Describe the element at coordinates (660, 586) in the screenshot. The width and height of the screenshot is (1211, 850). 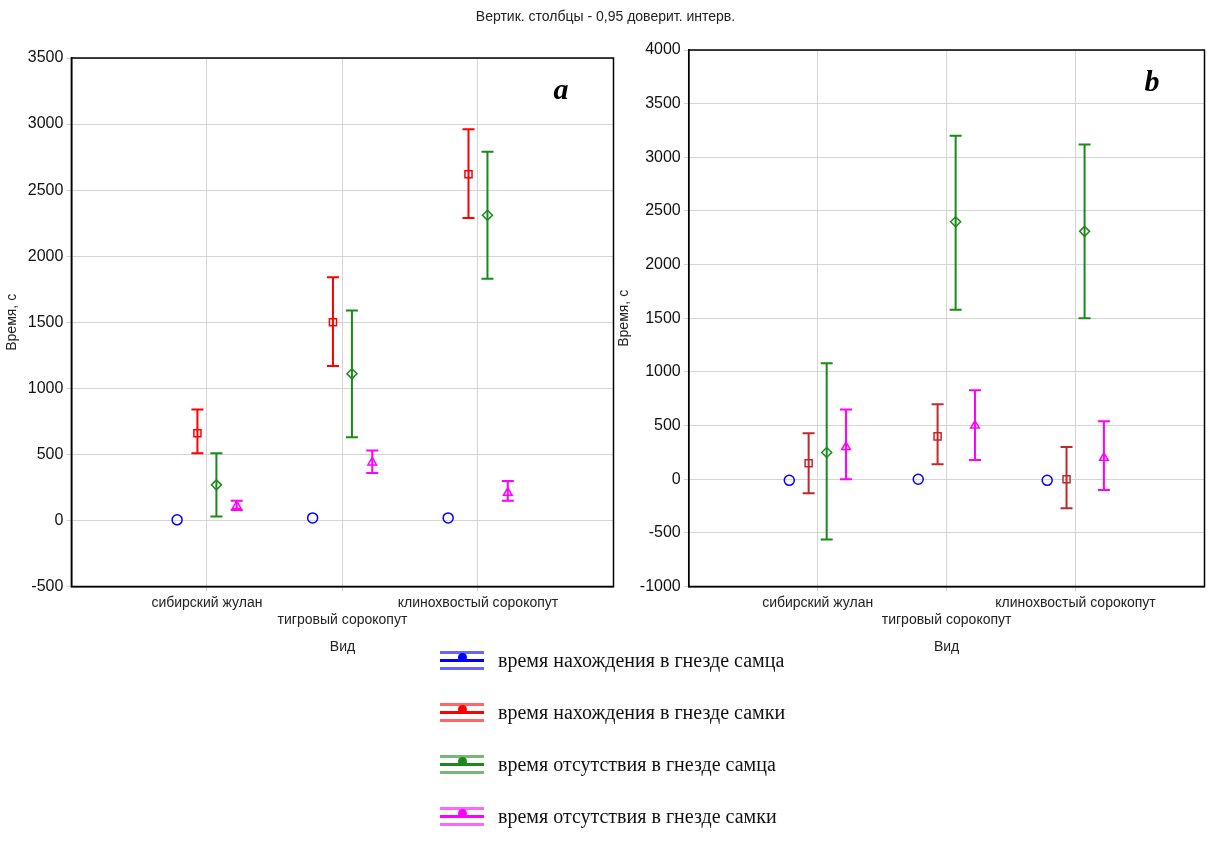
I see `y-tick-label: -1000` at that location.